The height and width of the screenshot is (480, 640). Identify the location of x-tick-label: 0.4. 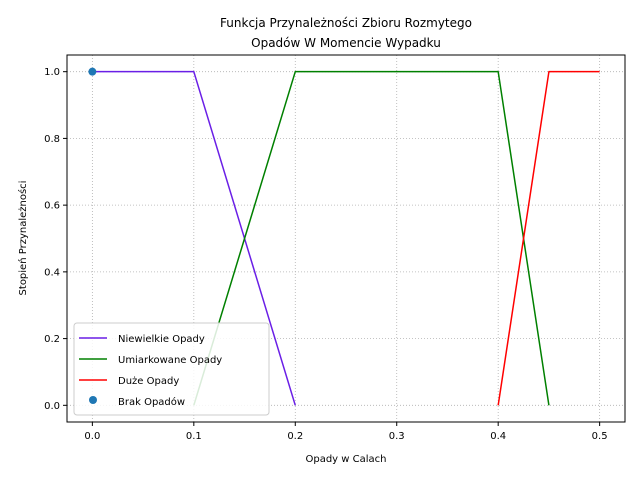
(498, 436).